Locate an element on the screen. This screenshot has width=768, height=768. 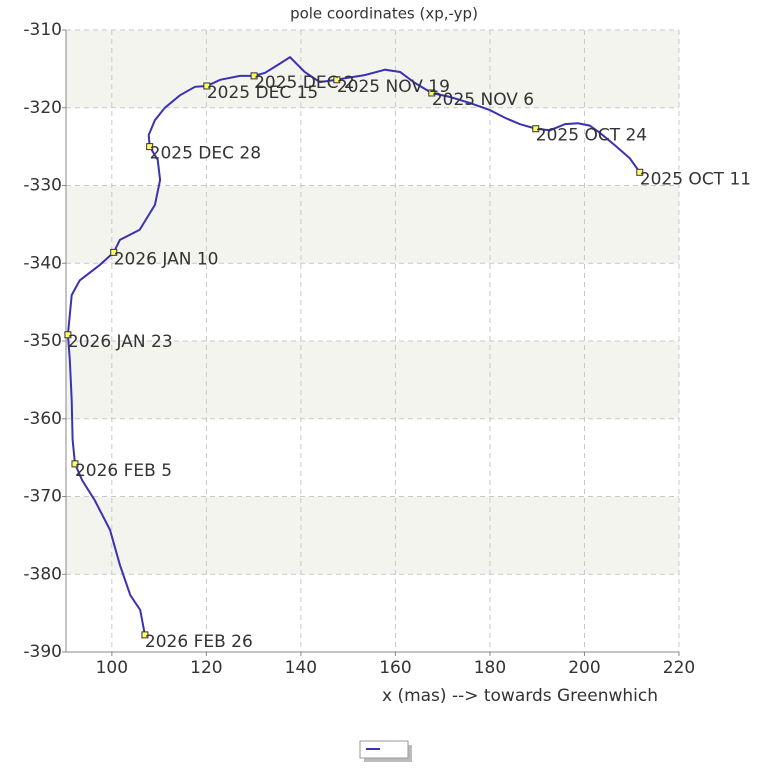
x-axis-label: x (mas) --> towards Greenwhich is located at coordinates (520, 696).